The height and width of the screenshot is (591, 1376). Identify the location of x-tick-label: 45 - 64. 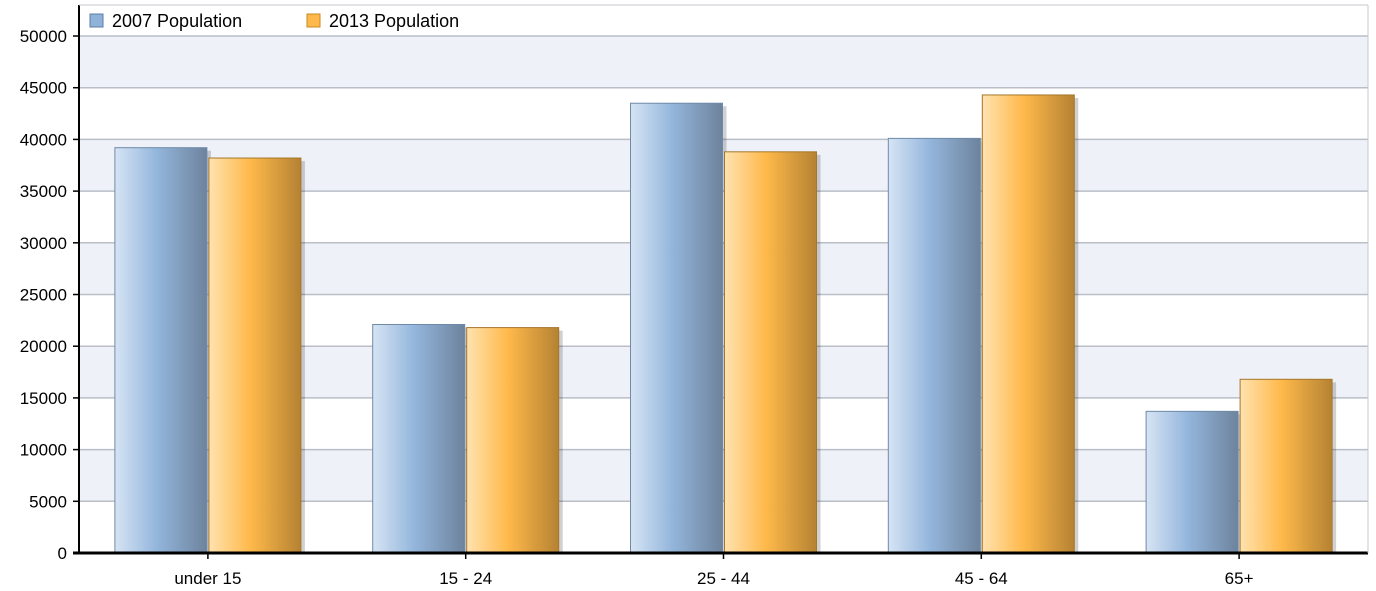
(981, 578).